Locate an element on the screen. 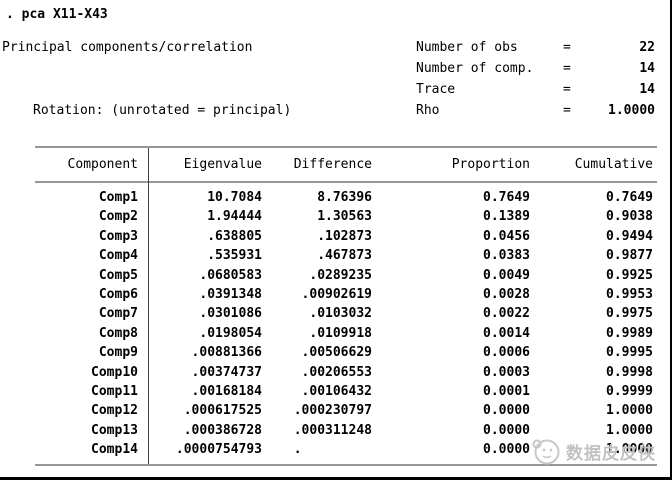 The image size is (672, 480). component-cell: Comp3 is located at coordinates (118, 236).